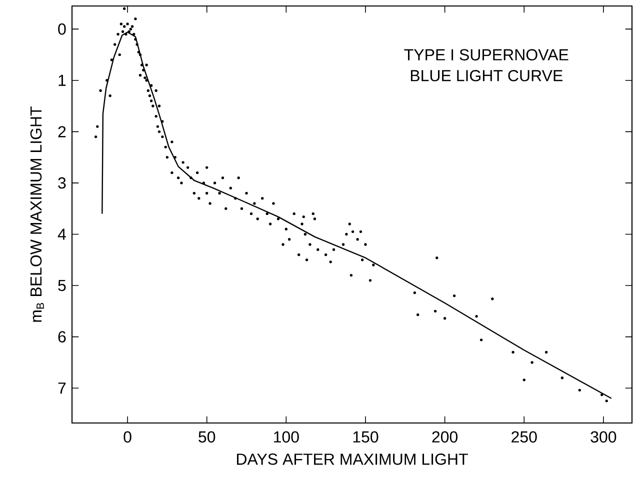  Describe the element at coordinates (62, 234) in the screenshot. I see `y-tick-label: 4` at that location.